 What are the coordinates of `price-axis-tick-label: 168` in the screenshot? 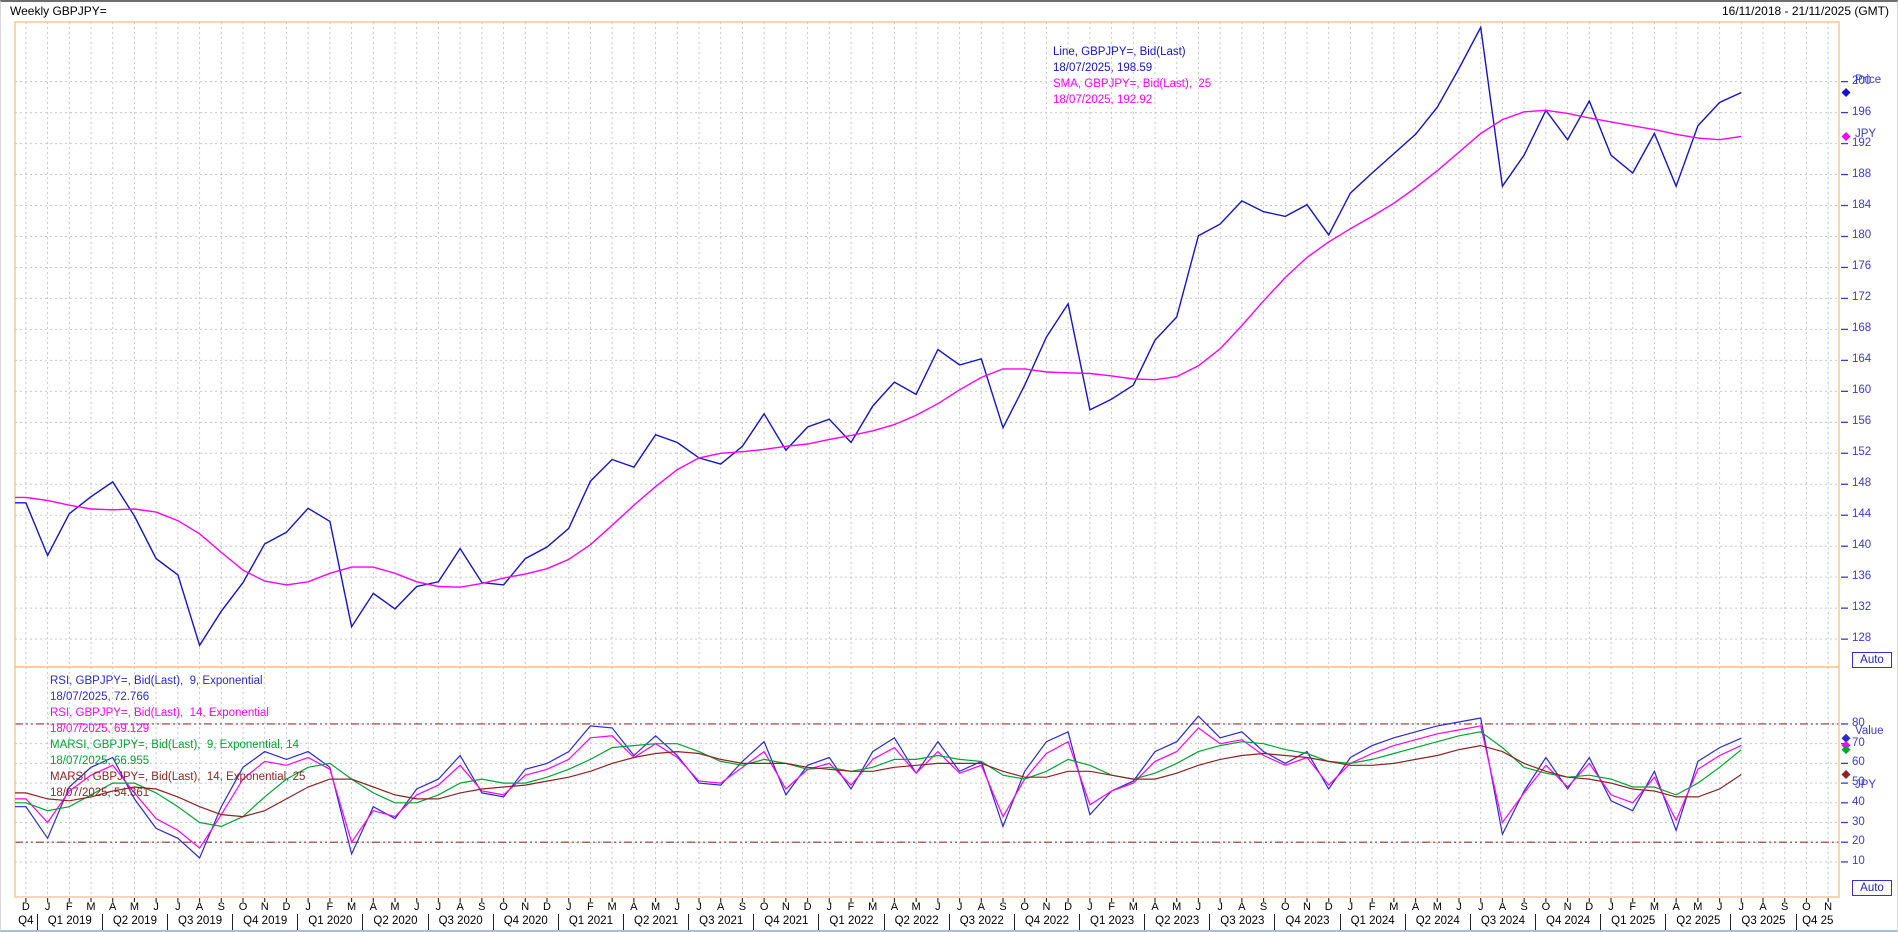 It's located at (1862, 328).